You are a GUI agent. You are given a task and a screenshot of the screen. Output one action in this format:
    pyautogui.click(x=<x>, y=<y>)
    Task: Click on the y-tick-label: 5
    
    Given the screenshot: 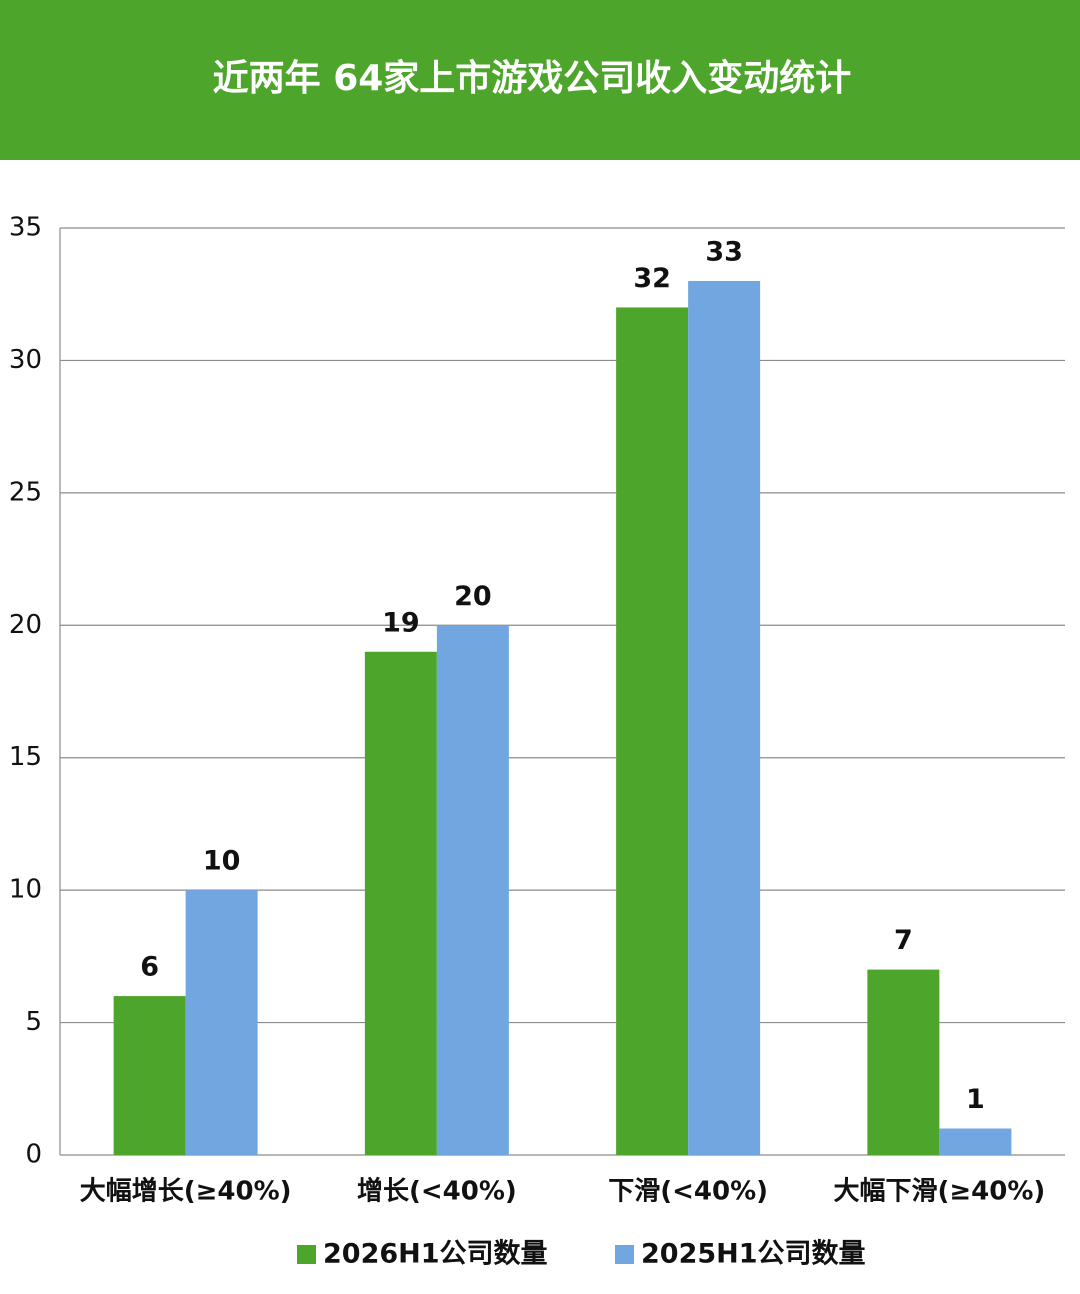 What is the action you would take?
    pyautogui.click(x=33, y=1022)
    